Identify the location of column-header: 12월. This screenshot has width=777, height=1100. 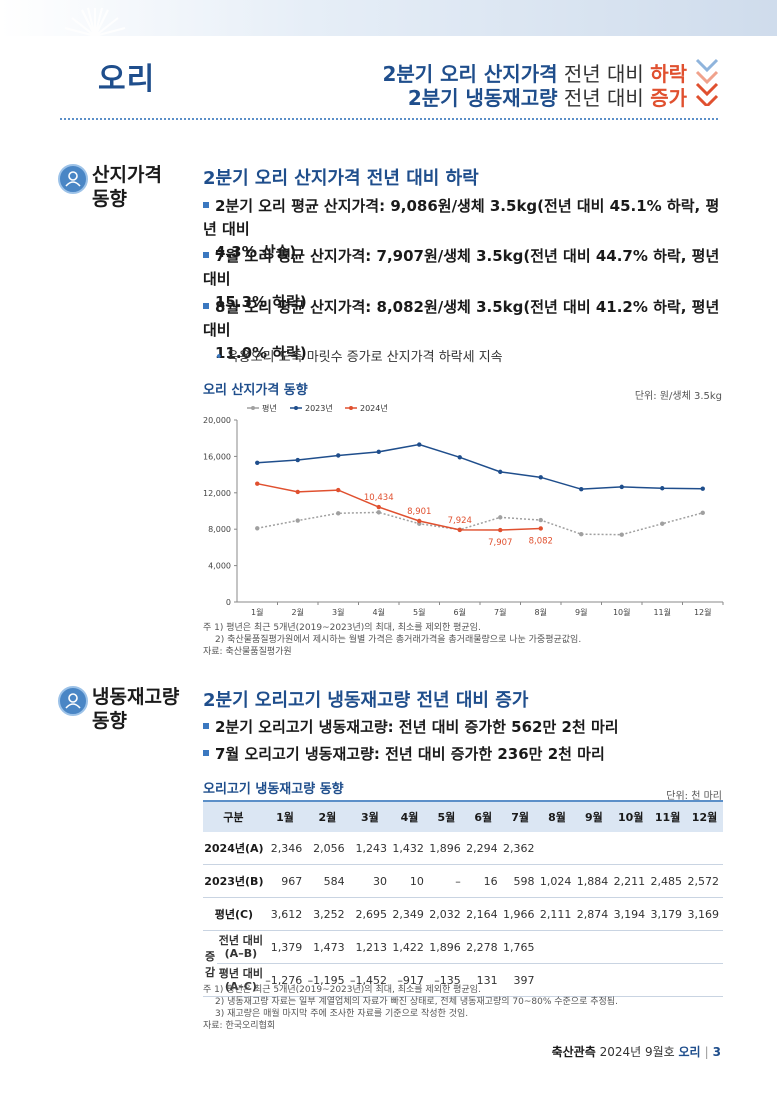
(704, 816).